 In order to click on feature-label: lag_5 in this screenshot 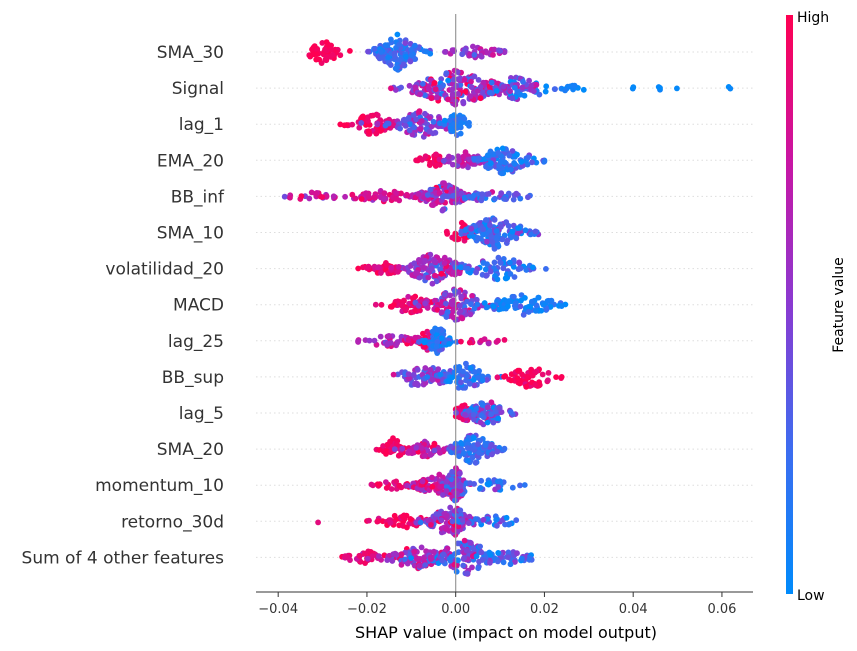, I will do `click(201, 414)`.